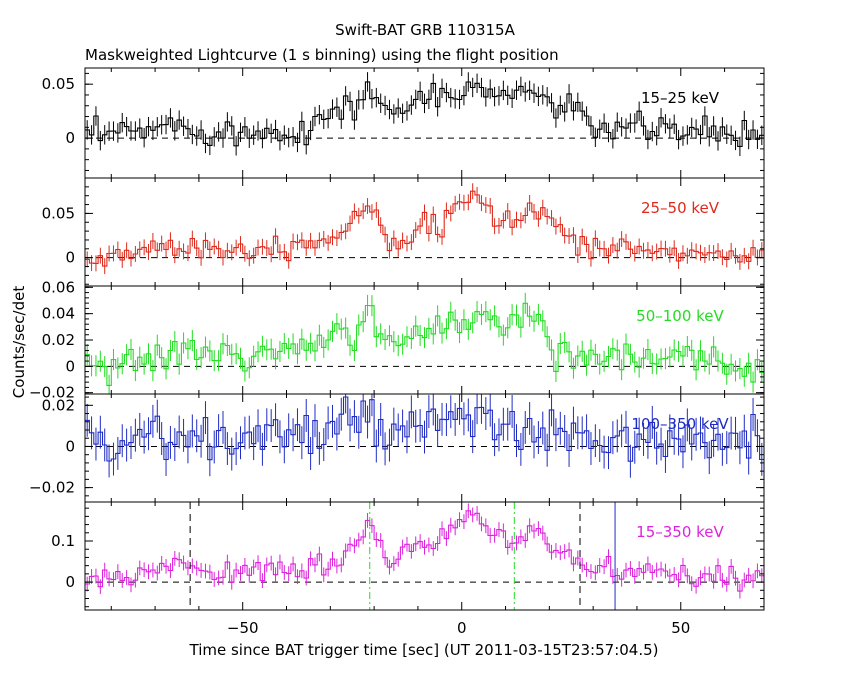  What do you see at coordinates (680, 424) in the screenshot?
I see `band-label: 100–350 keV` at bounding box center [680, 424].